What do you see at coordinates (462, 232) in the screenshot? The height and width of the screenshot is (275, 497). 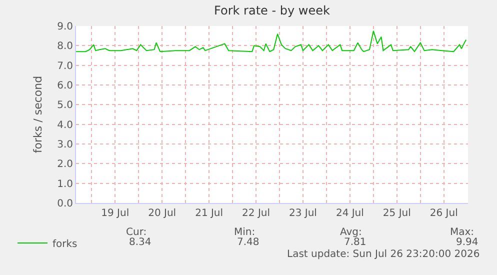 I see `text: Max:` at bounding box center [462, 232].